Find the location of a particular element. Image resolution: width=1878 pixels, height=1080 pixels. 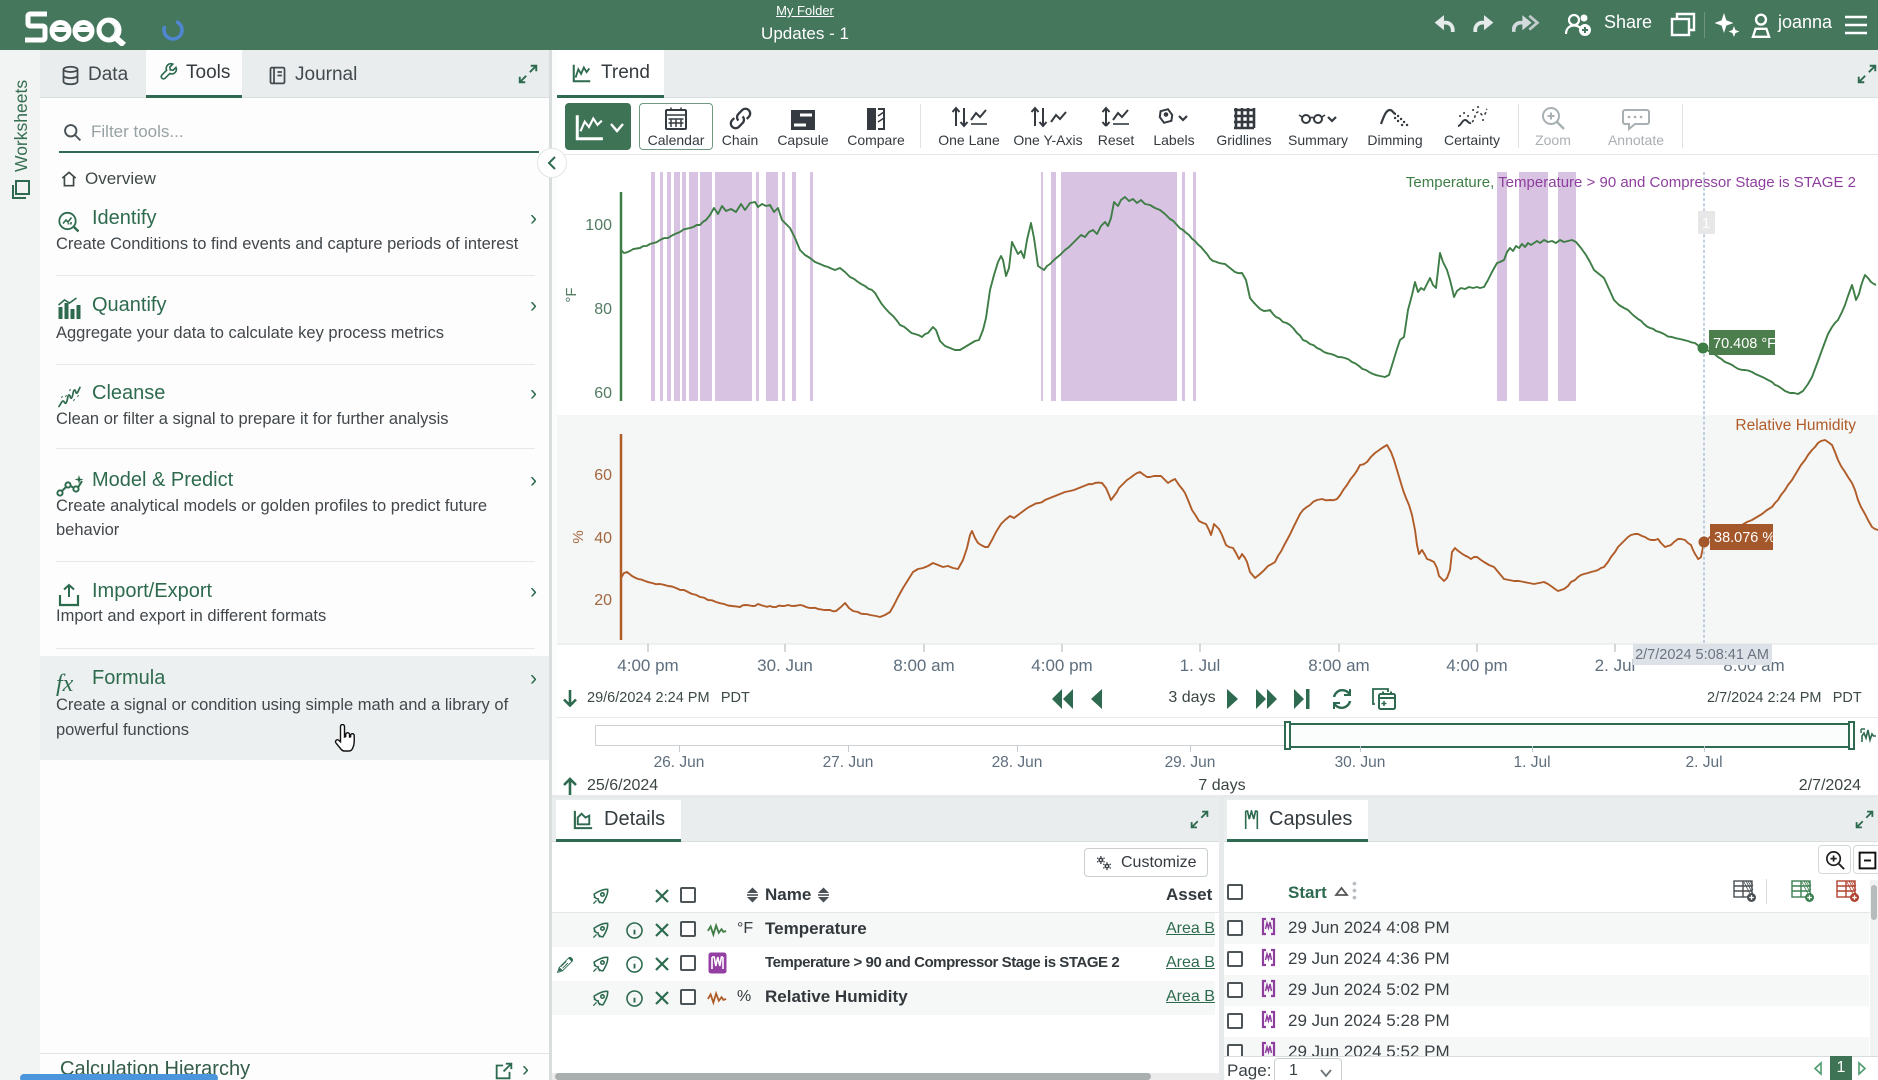

svg-text: 2/7/2024 5:08:41 AM is located at coordinates (1702, 655).